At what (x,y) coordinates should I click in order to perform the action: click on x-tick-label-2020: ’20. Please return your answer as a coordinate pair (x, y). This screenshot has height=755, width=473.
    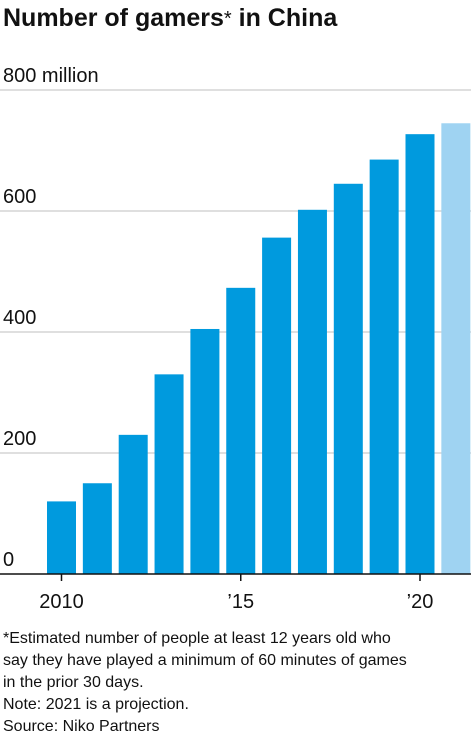
    Looking at the image, I should click on (420, 602).